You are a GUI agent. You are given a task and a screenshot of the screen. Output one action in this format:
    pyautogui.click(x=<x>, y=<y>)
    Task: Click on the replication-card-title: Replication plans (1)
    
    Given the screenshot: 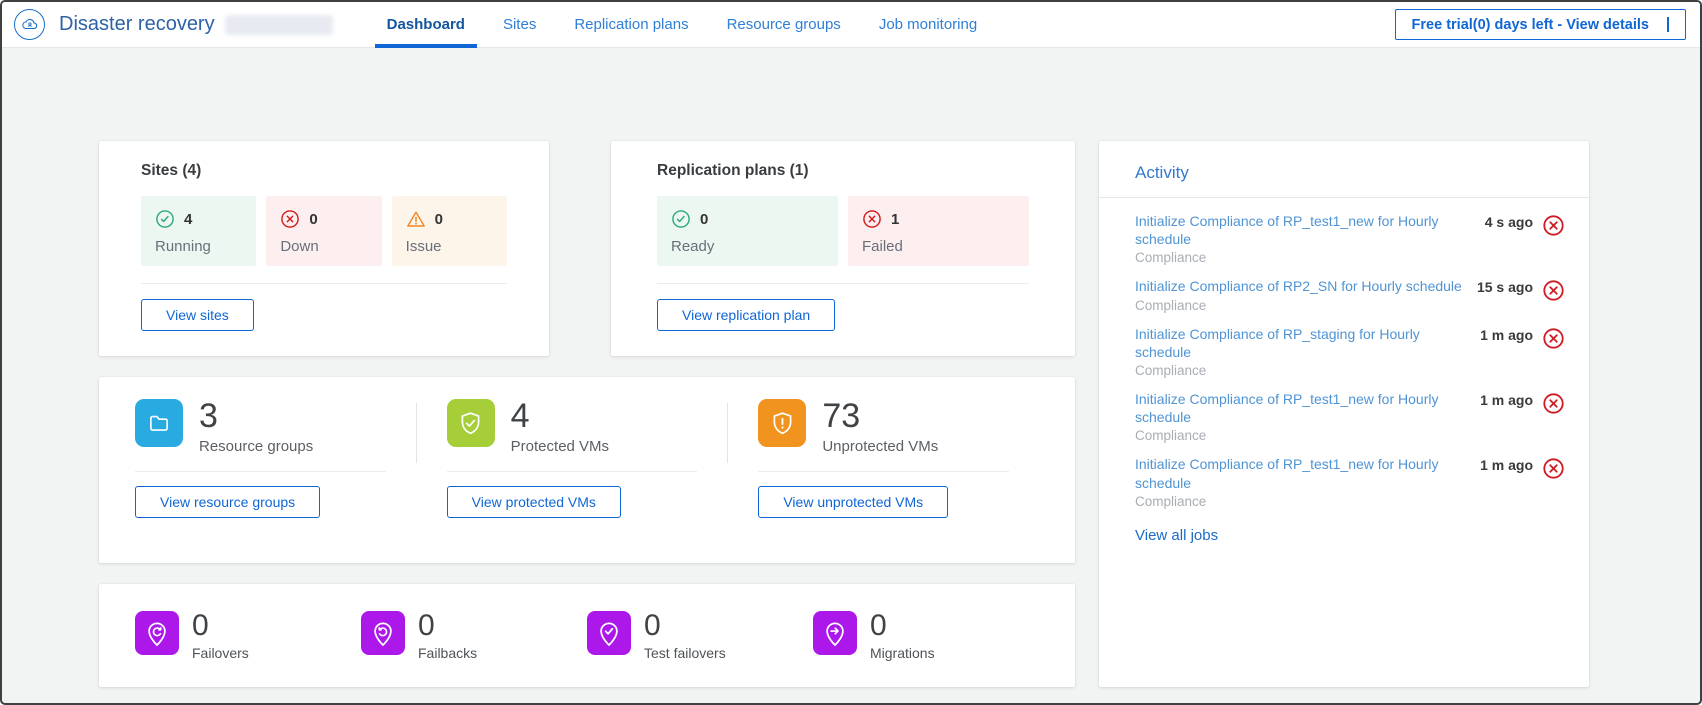 What is the action you would take?
    pyautogui.click(x=733, y=170)
    